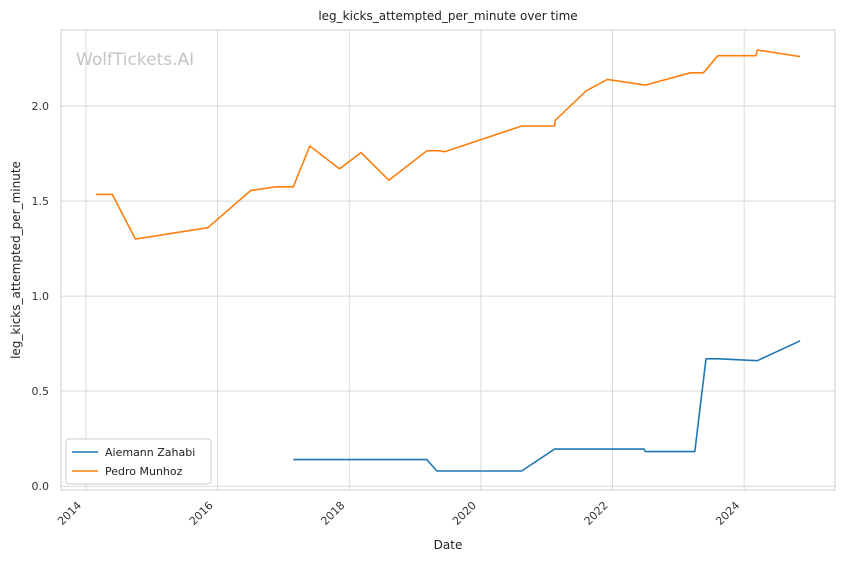 This screenshot has width=844, height=561. Describe the element at coordinates (447, 16) in the screenshot. I see `chart-title: leg_kicks_attempted_per_minute over time` at that location.